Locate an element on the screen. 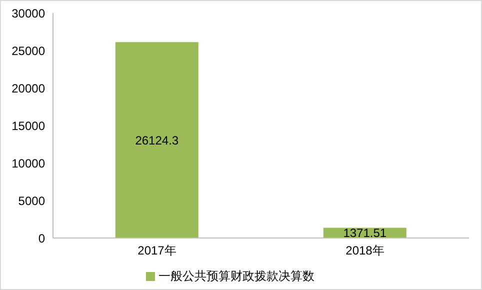 This screenshot has height=290, width=482. y-tick-label: 30000 is located at coordinates (29, 13).